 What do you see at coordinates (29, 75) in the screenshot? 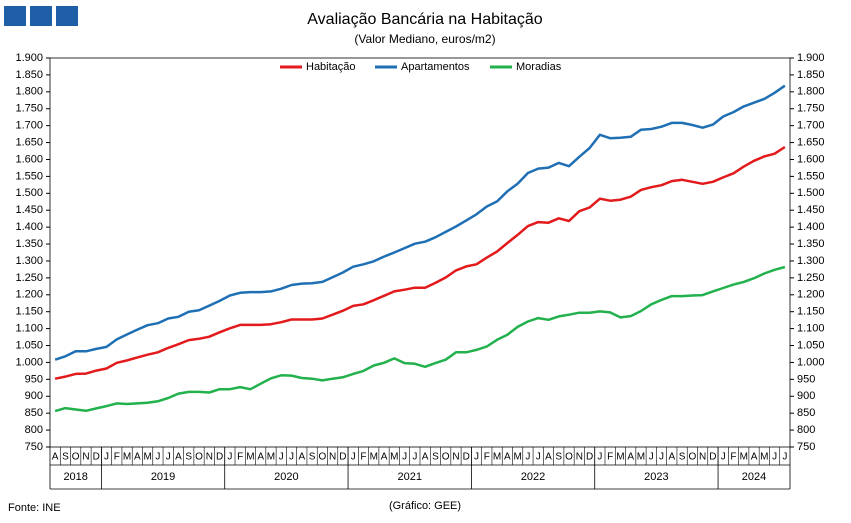
I see `y-tick-label: 1.850` at bounding box center [29, 75].